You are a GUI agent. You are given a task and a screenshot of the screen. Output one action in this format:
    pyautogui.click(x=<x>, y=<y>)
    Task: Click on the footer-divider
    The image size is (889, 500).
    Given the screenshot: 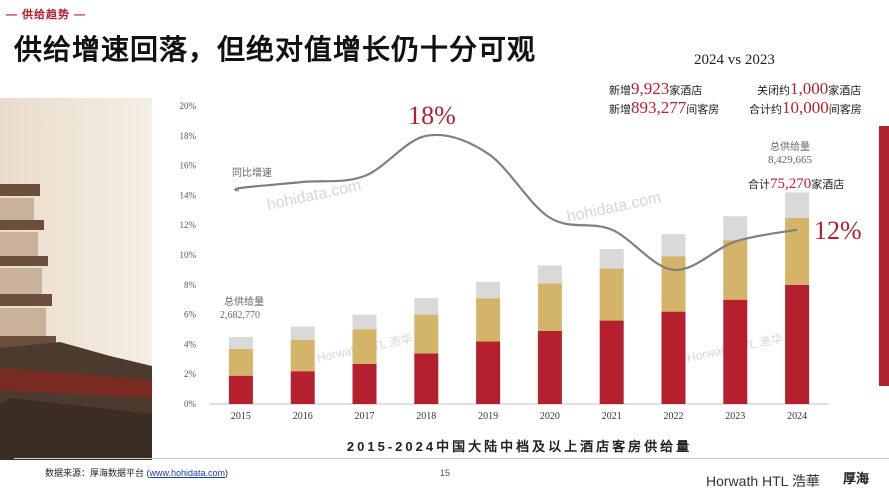 What is the action you would take?
    pyautogui.click(x=451, y=458)
    